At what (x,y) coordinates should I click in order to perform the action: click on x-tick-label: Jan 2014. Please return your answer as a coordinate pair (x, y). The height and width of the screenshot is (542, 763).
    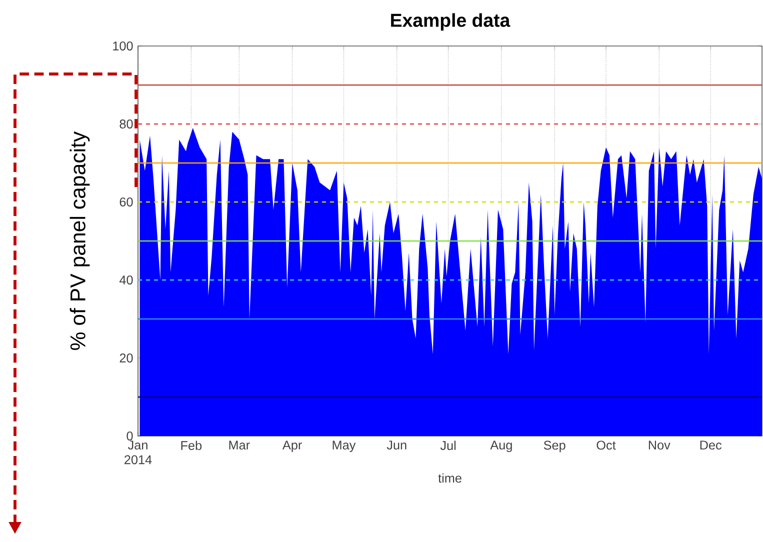
    Looking at the image, I should click on (138, 452).